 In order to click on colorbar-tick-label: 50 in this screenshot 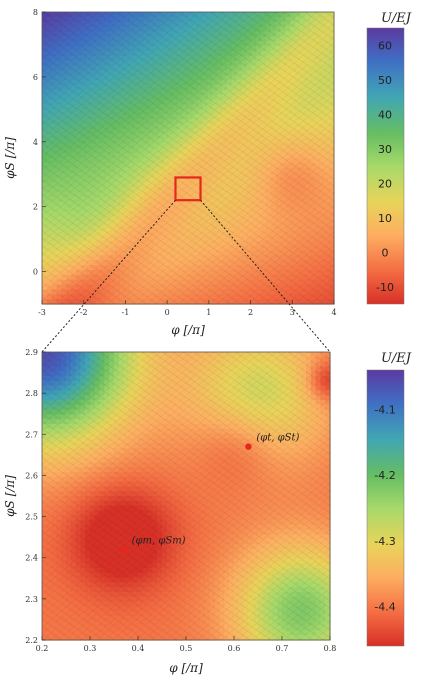, I will do `click(385, 80)`.